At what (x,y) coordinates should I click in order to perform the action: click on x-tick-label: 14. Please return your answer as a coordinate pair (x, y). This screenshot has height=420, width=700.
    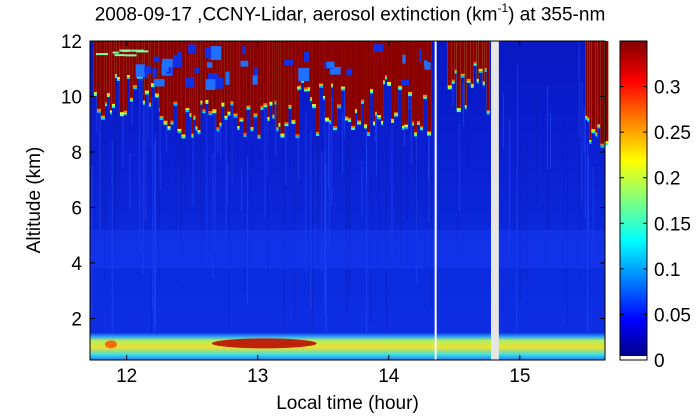
    Looking at the image, I should click on (389, 376).